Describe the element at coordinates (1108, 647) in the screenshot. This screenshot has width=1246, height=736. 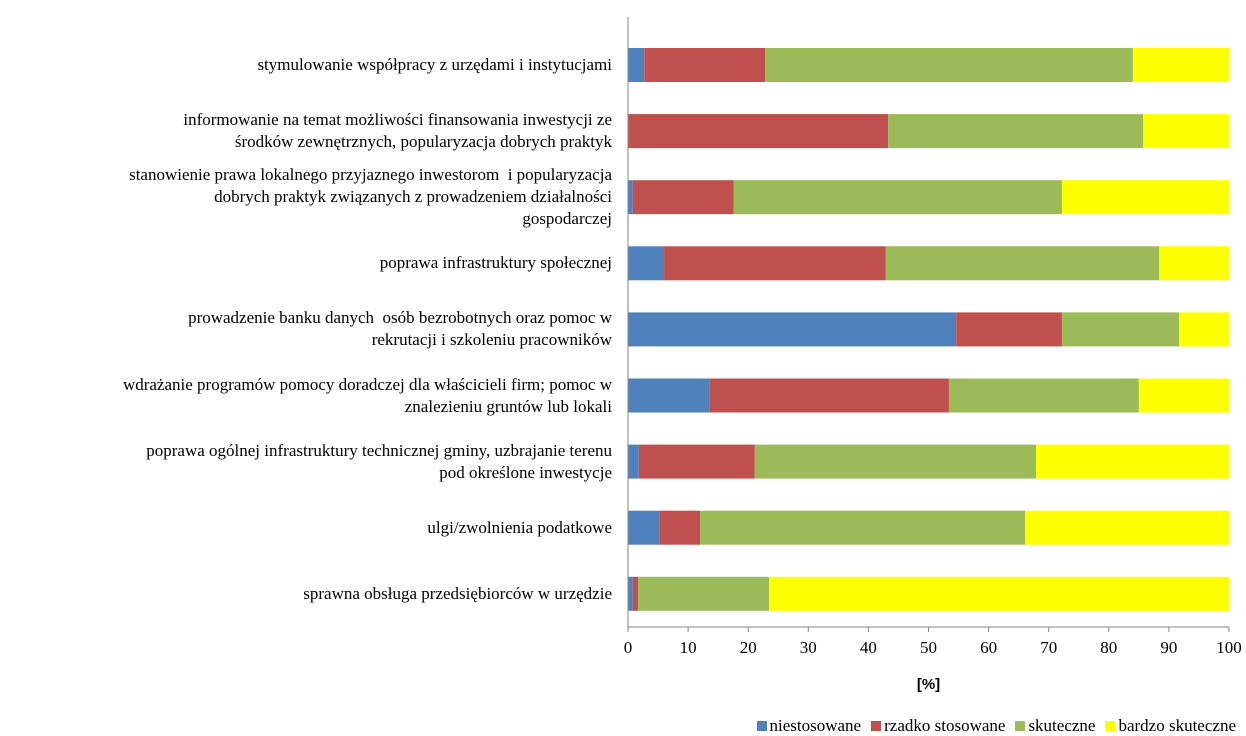
I see `x-tick-label: 80` at that location.